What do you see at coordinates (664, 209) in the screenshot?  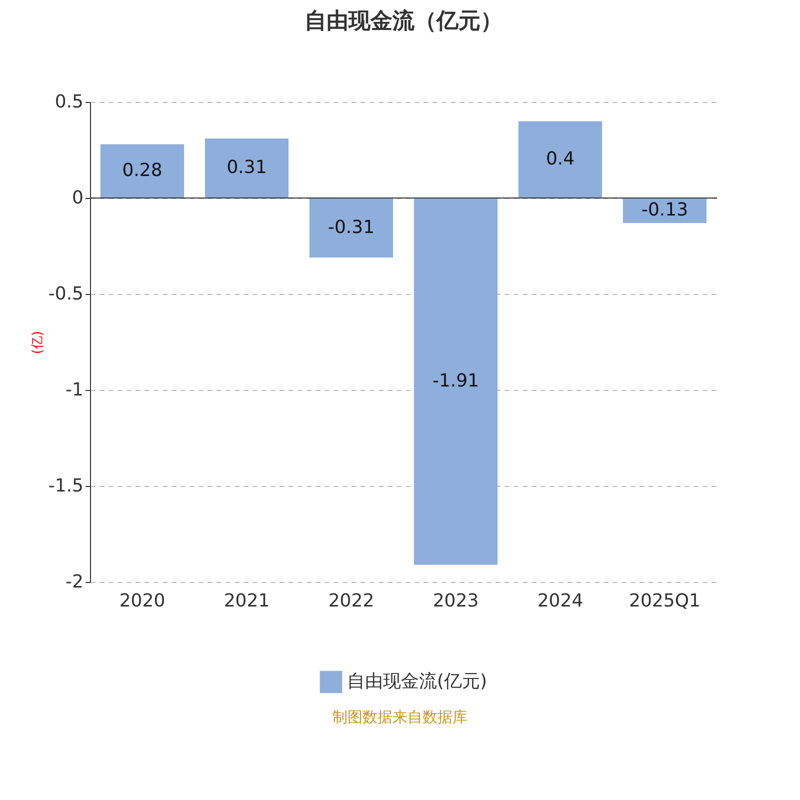 I see `data-label: -0.13` at bounding box center [664, 209].